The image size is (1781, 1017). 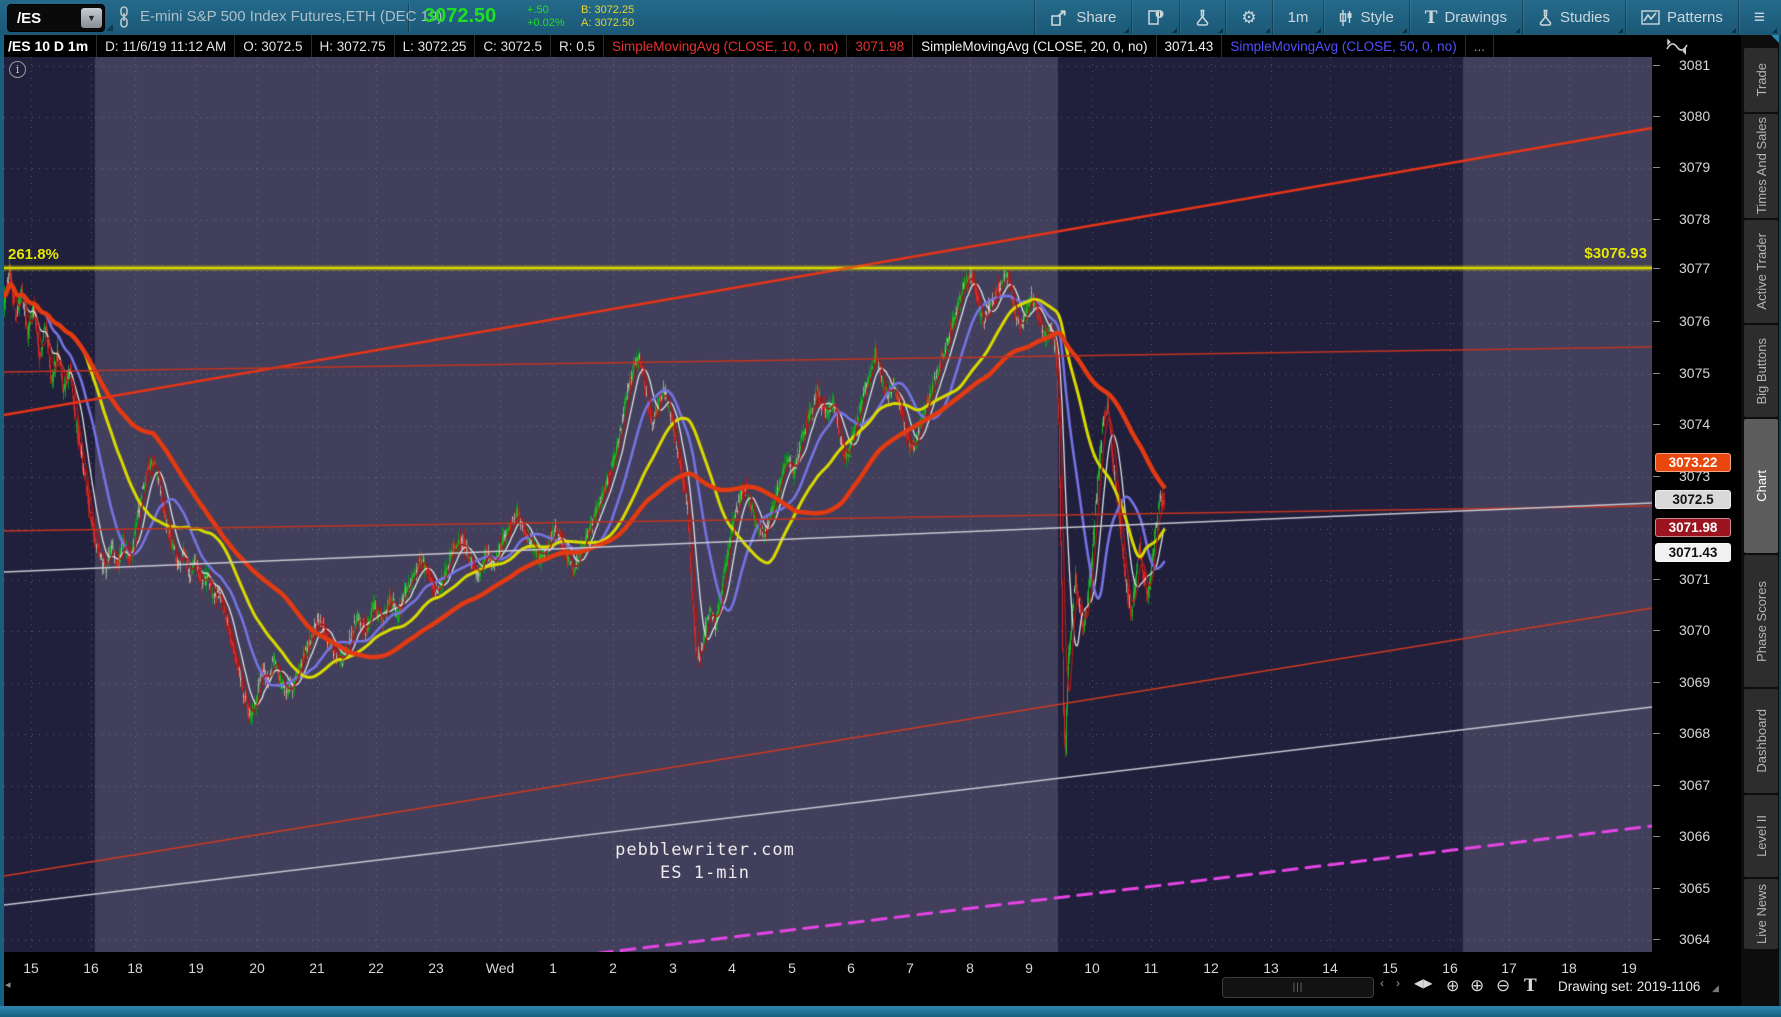 I want to click on time-tick-label: 14, so click(x=1330, y=968).